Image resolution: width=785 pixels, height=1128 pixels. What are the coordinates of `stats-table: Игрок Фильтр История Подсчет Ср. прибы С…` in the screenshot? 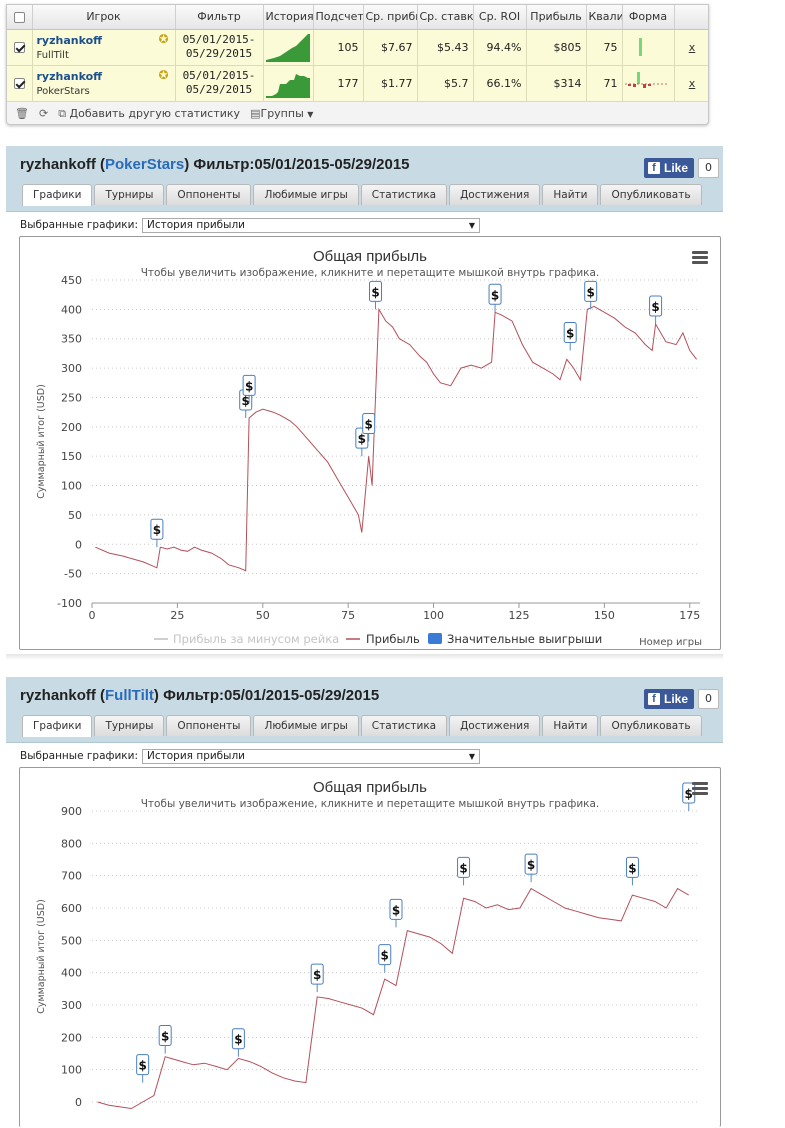 It's located at (357, 53).